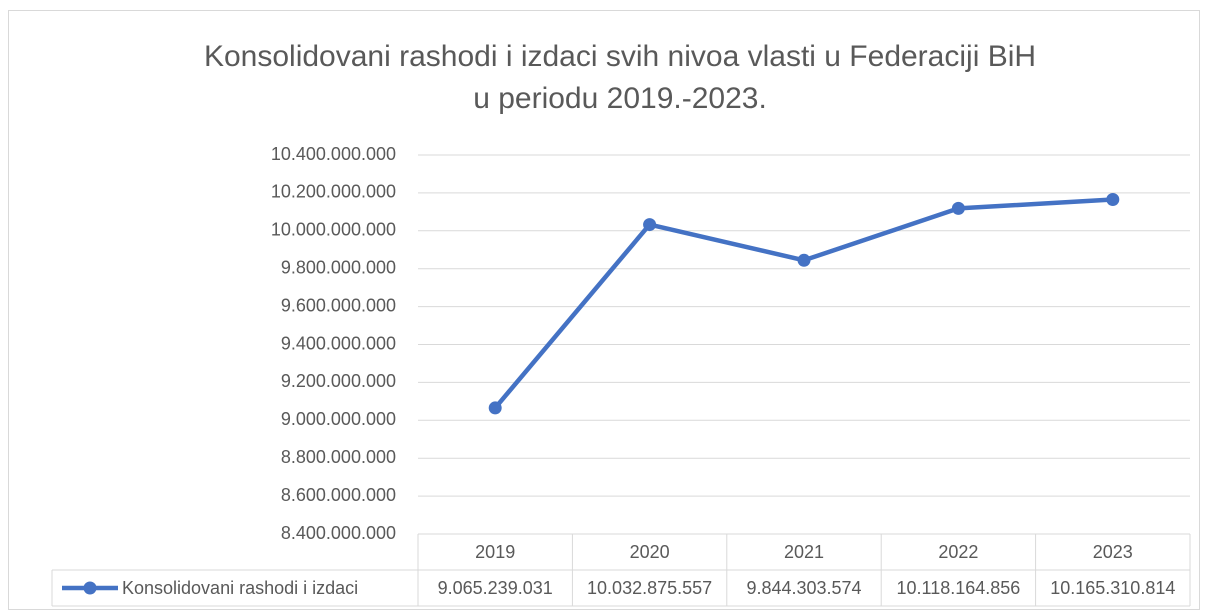  I want to click on y-tick-label: 9.600.000.000, so click(338, 305).